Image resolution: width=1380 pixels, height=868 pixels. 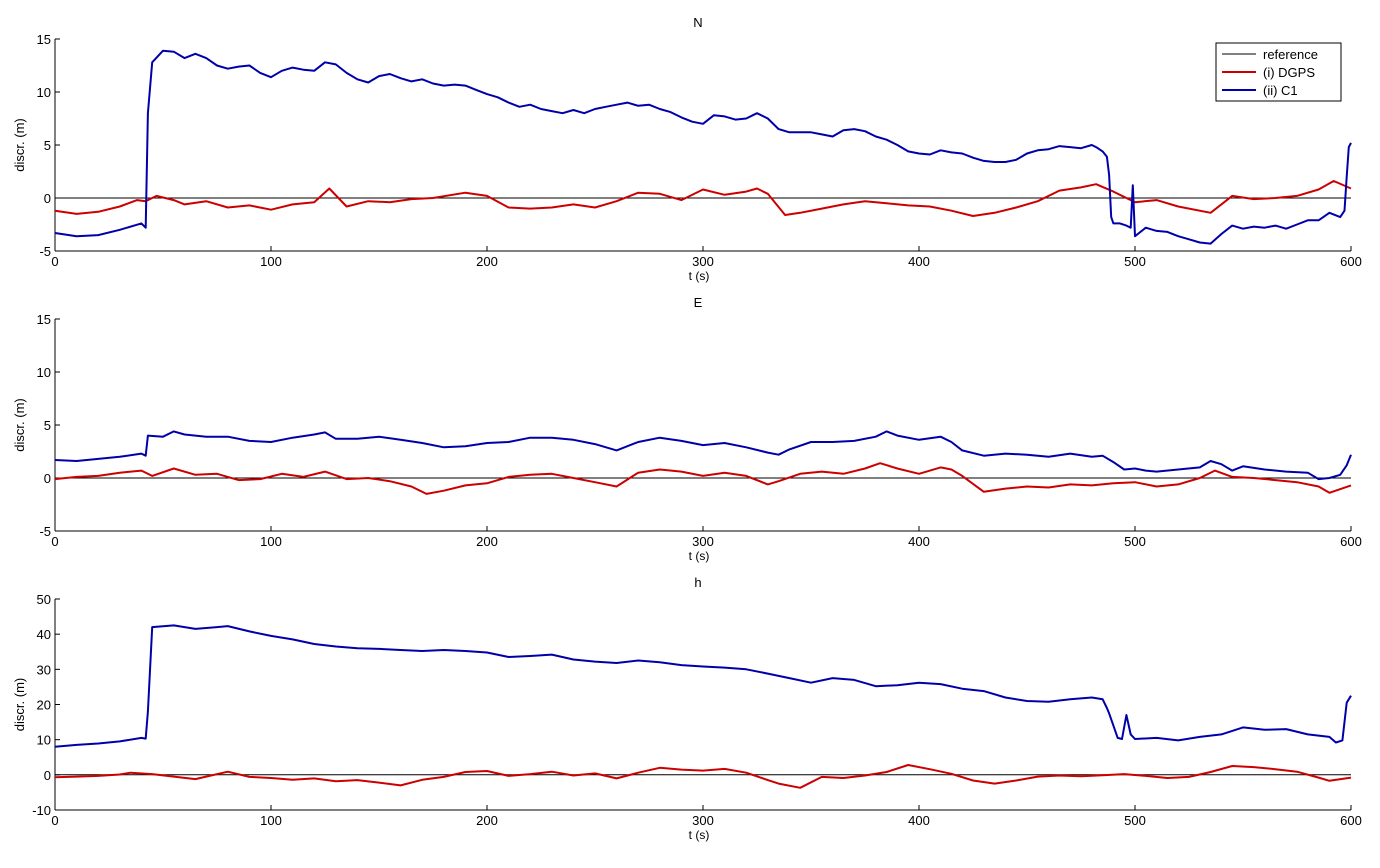 What do you see at coordinates (697, 582) in the screenshot?
I see `chart-title: h` at bounding box center [697, 582].